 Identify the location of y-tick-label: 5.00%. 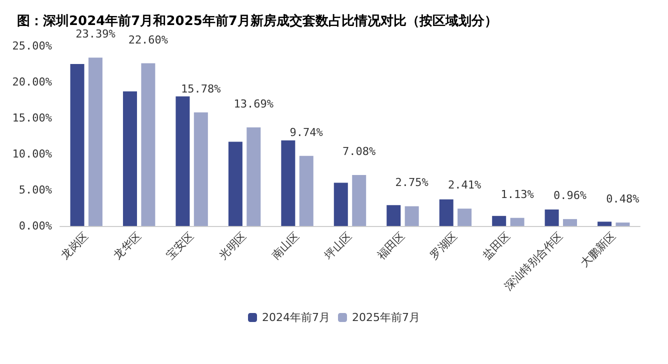
(35, 190).